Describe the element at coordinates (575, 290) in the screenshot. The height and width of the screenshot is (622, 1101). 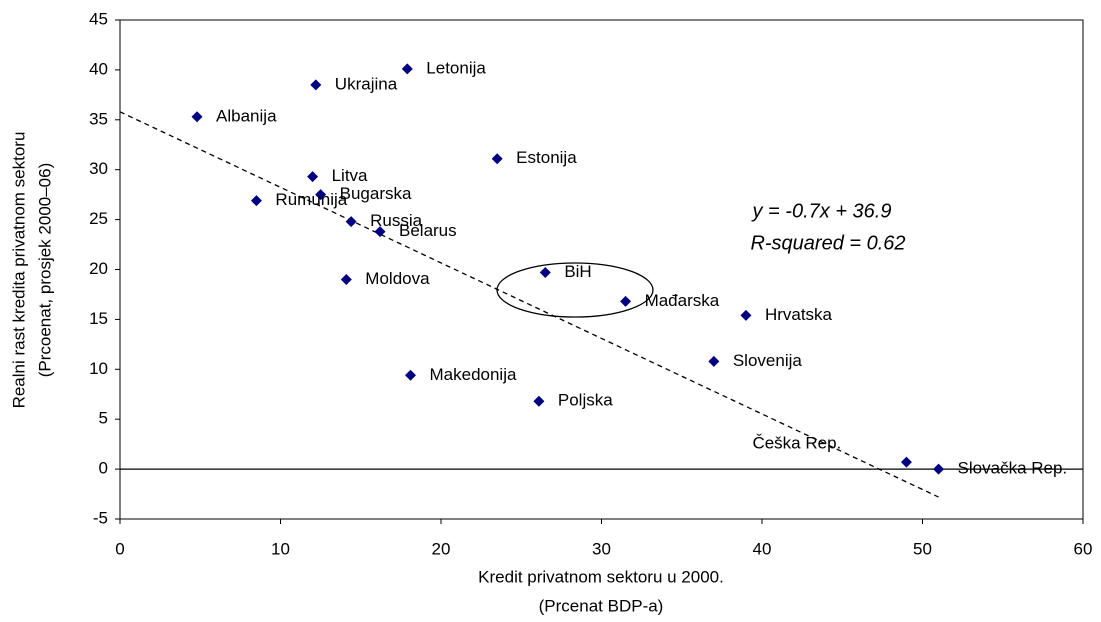
I see `highlight-ellipse` at that location.